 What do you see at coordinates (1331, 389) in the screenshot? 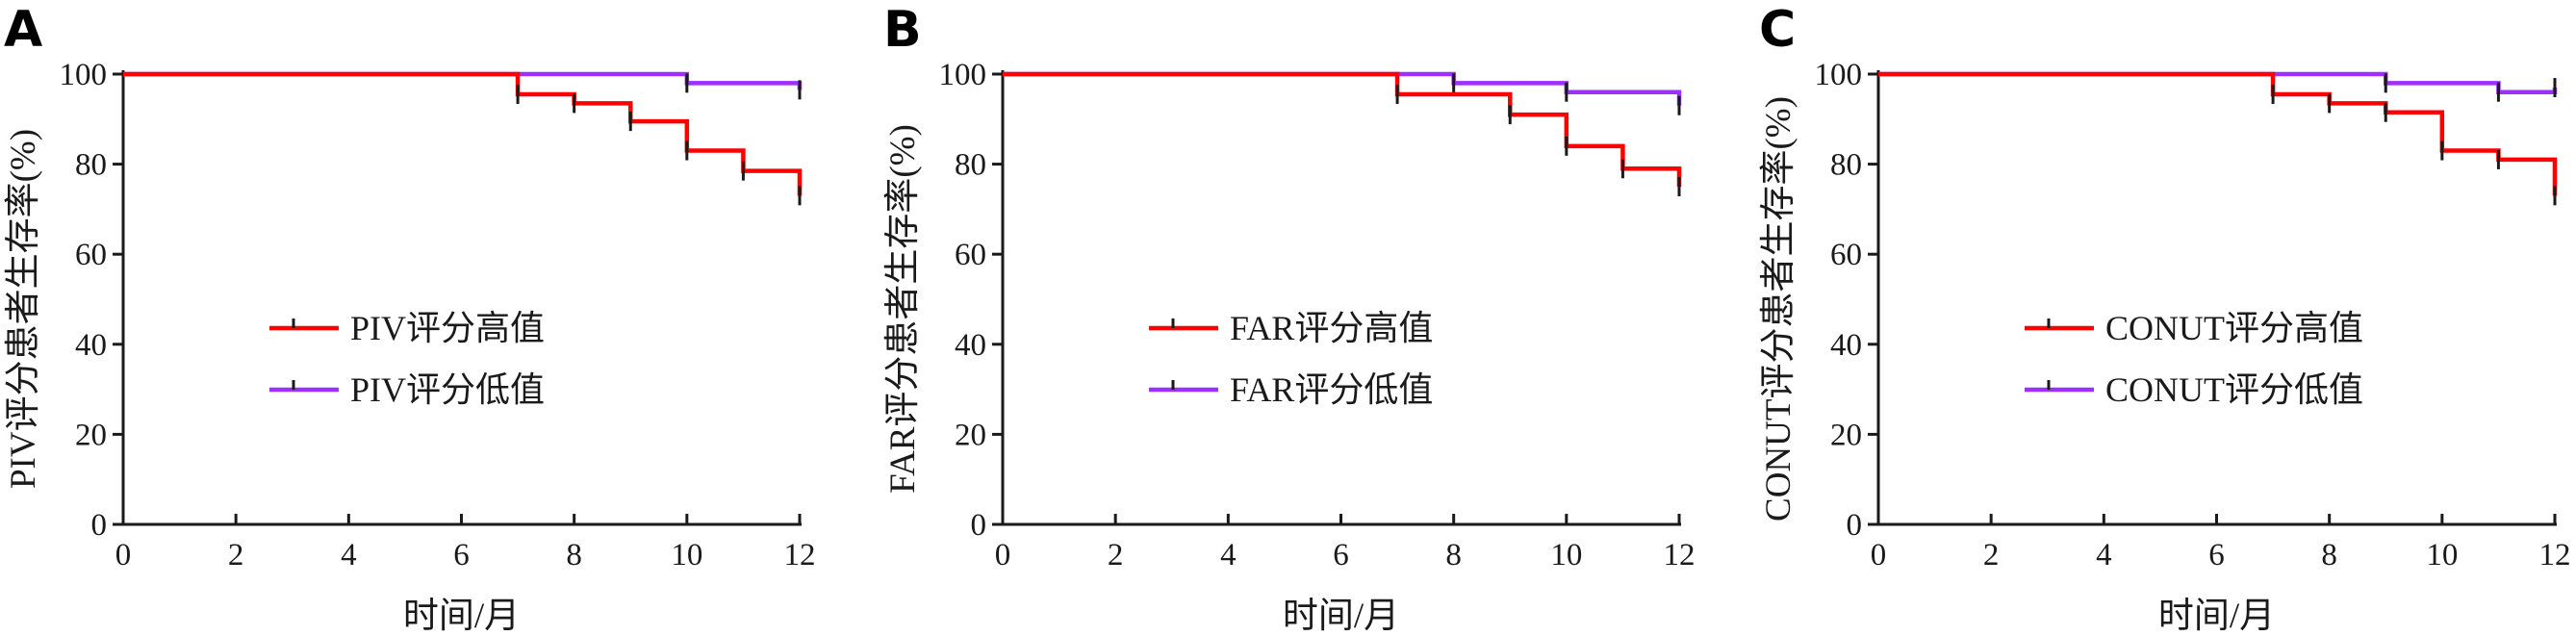
I see `legend-label-low: FAR评分低值` at bounding box center [1331, 389].